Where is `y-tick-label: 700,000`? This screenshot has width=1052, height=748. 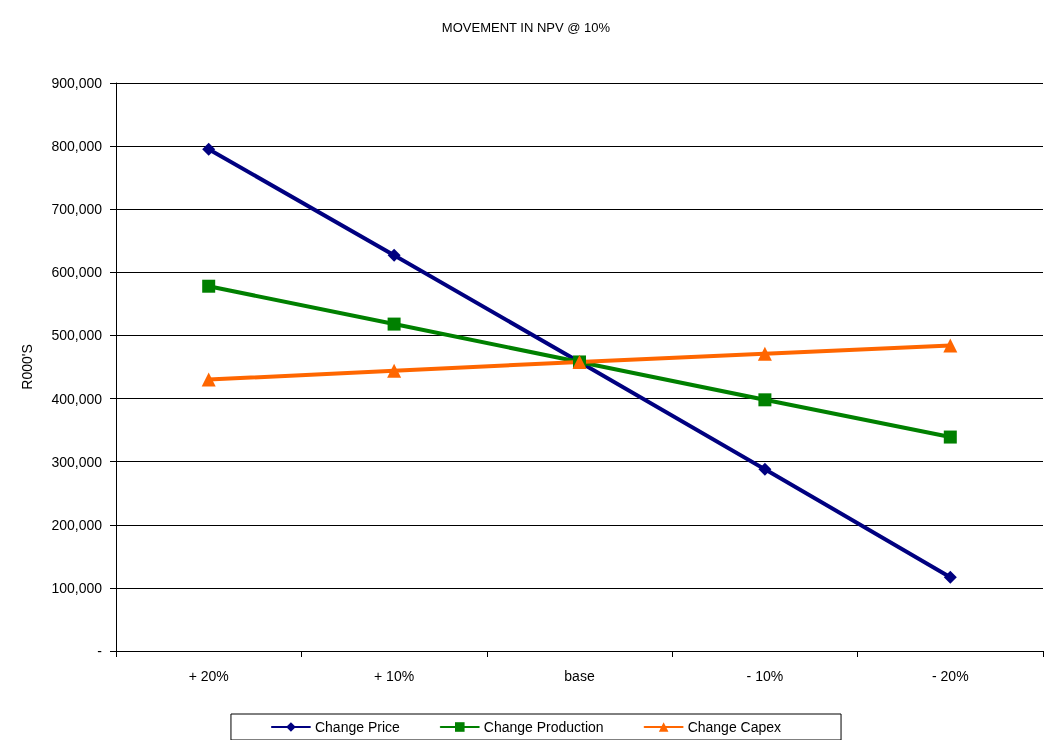 y-tick-label: 700,000 is located at coordinates (77, 209).